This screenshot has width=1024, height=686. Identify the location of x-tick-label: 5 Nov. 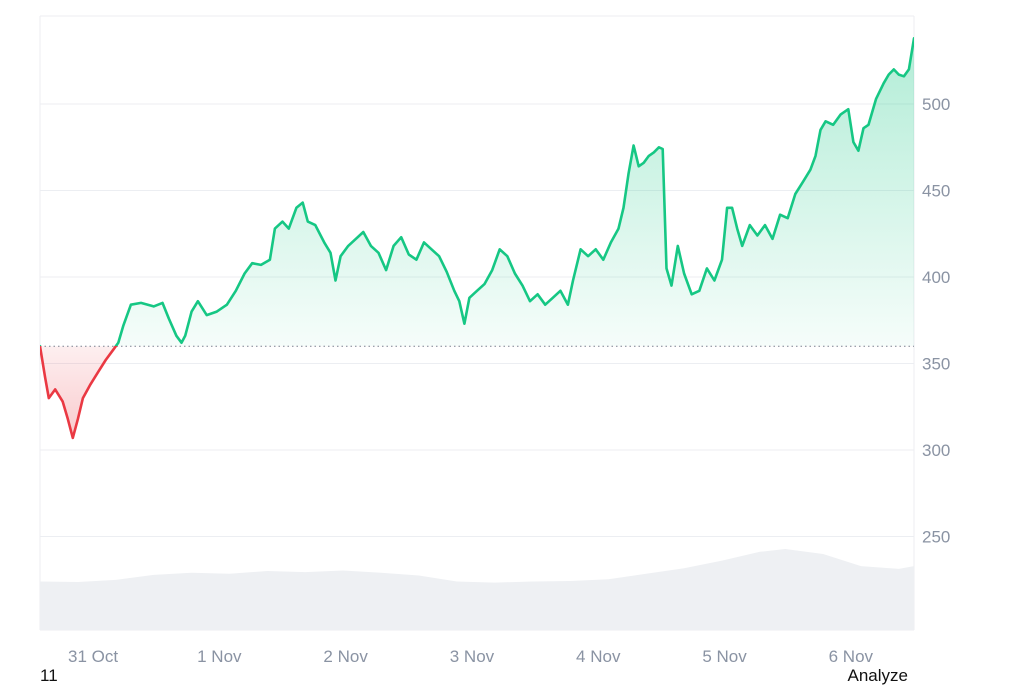
(724, 656).